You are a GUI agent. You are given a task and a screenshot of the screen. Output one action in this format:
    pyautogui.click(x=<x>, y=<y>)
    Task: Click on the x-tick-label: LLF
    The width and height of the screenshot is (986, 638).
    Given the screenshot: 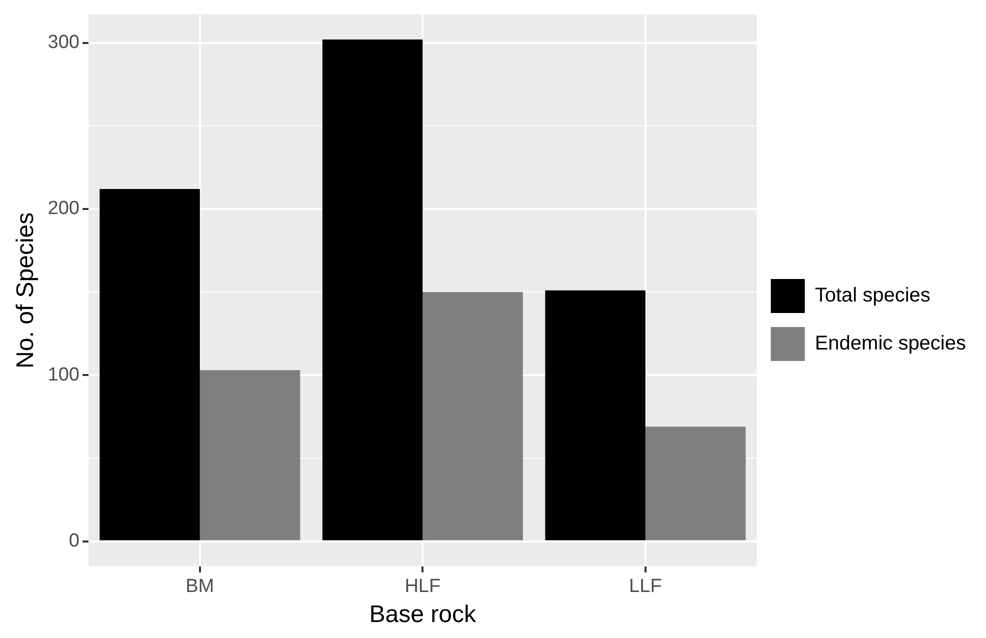 What is the action you would take?
    pyautogui.click(x=645, y=587)
    